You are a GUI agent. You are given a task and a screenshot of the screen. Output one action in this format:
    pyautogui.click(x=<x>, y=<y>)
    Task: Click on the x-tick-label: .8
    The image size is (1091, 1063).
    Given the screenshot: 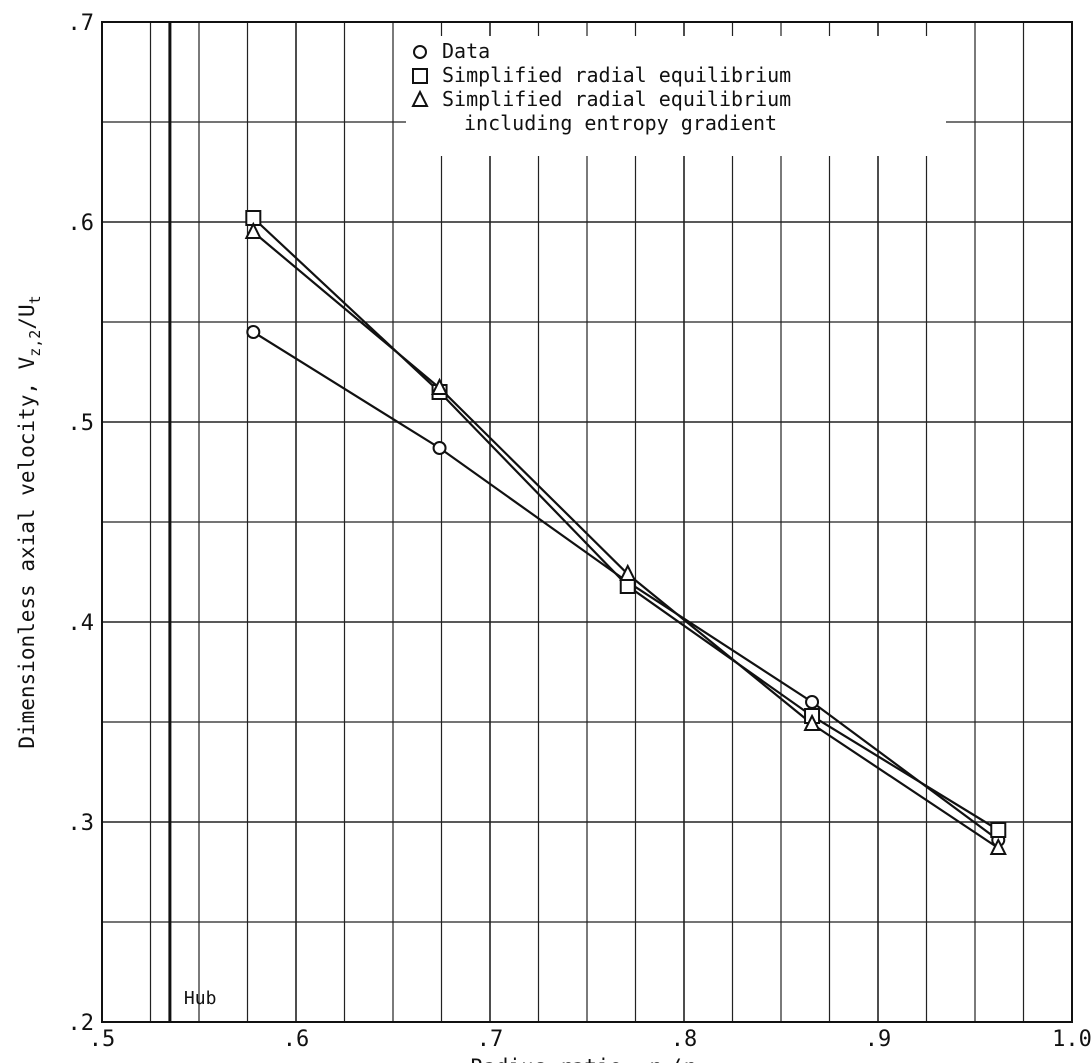 What is the action you would take?
    pyautogui.click(x=684, y=1039)
    